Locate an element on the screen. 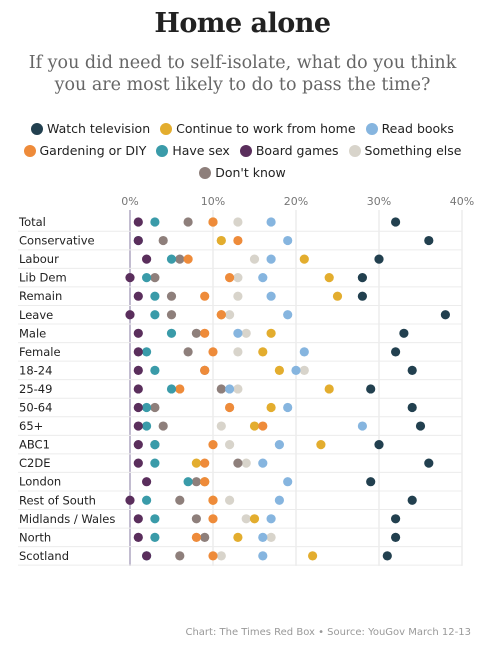 This screenshot has width=485, height=647. dot-don-t-know-c2de is located at coordinates (238, 463).